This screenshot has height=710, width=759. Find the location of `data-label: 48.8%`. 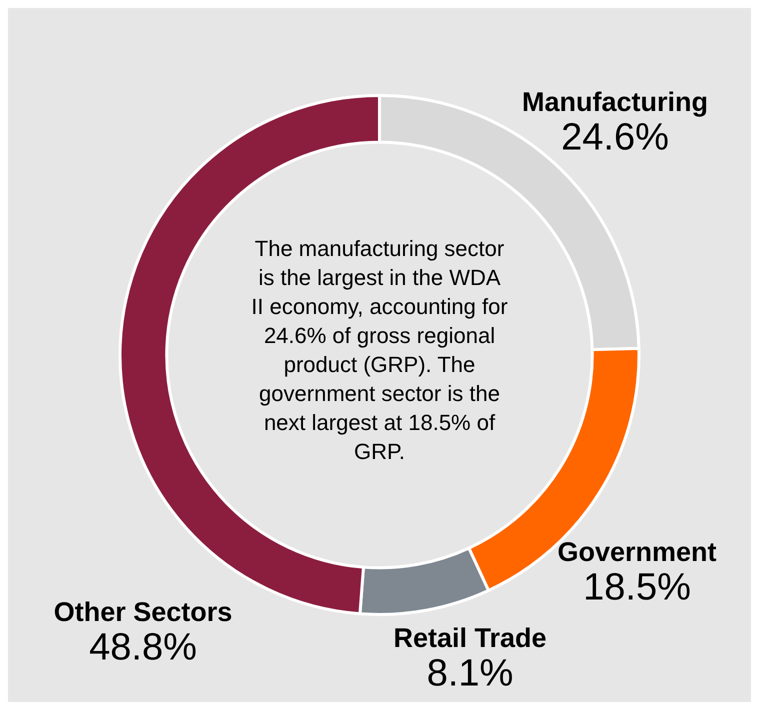

data-label: 48.8% is located at coordinates (143, 647).